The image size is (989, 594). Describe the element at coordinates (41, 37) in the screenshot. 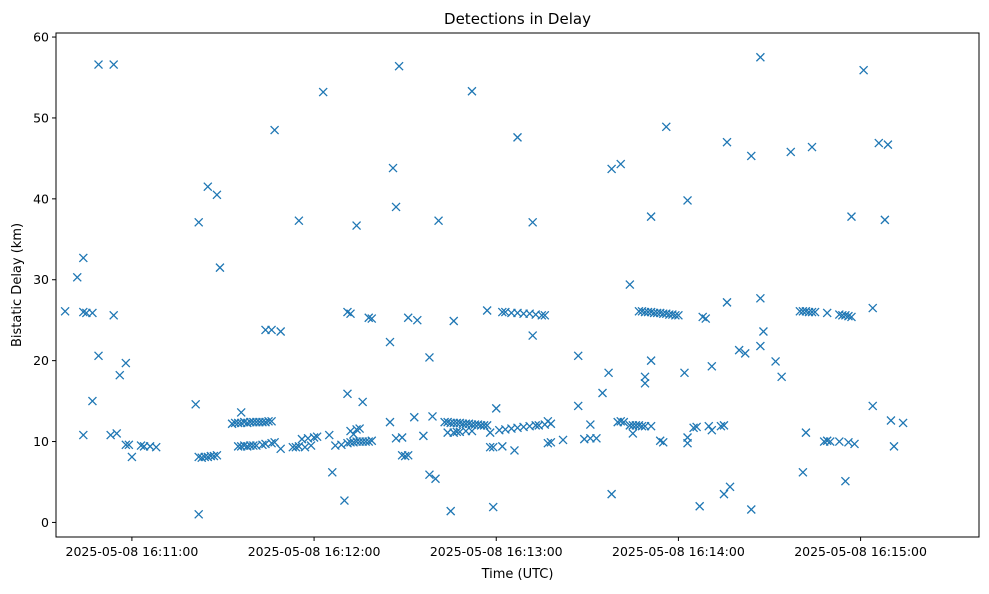

I see `y-tick-label: 60` at that location.